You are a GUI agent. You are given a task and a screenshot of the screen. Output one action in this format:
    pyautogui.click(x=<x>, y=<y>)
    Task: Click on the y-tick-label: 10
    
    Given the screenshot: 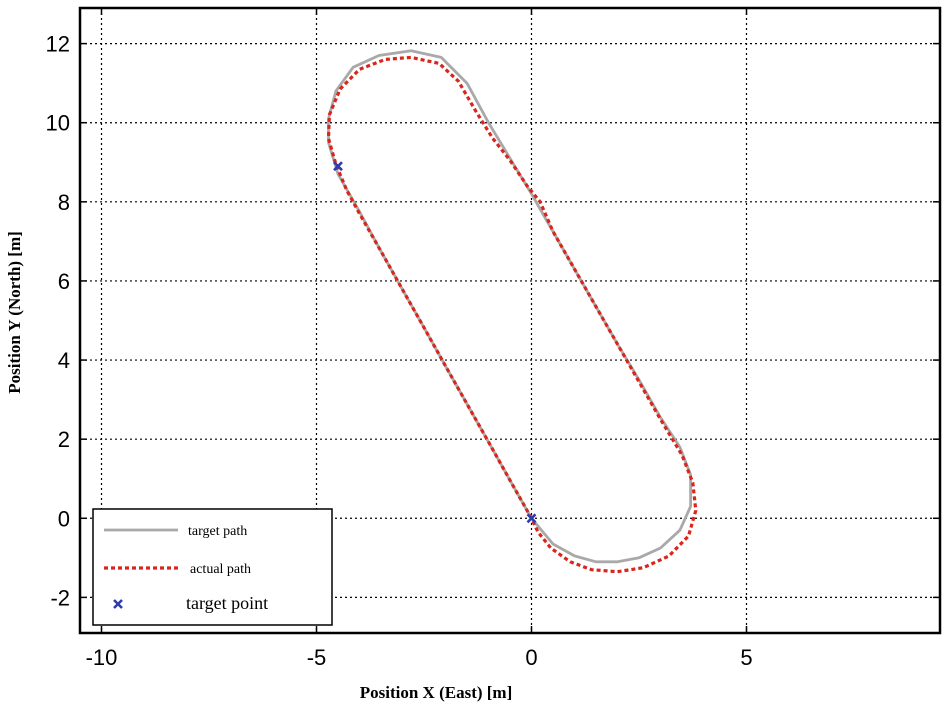 What is the action you would take?
    pyautogui.click(x=58, y=123)
    